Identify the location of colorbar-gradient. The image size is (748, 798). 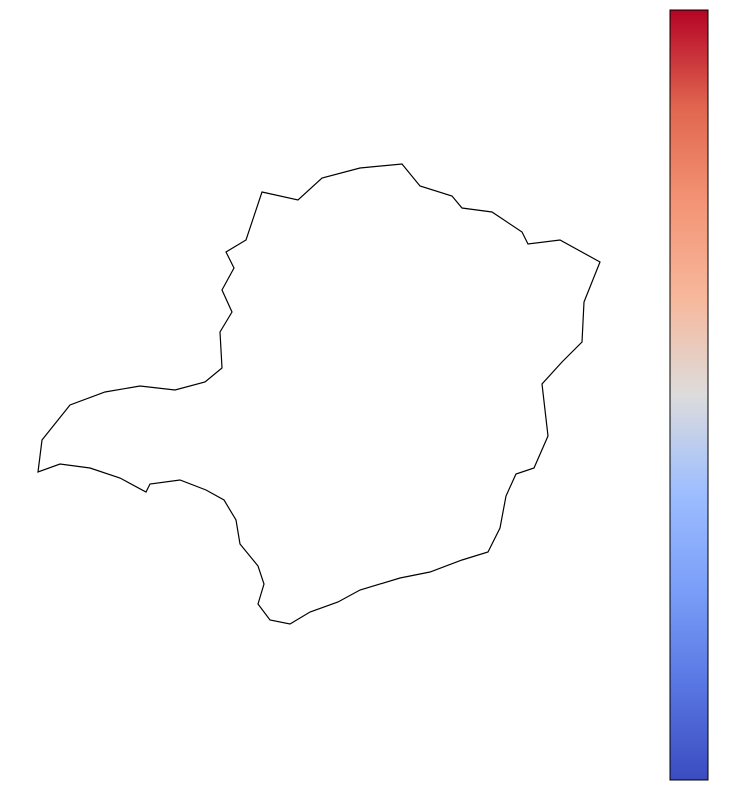
(689, 395).